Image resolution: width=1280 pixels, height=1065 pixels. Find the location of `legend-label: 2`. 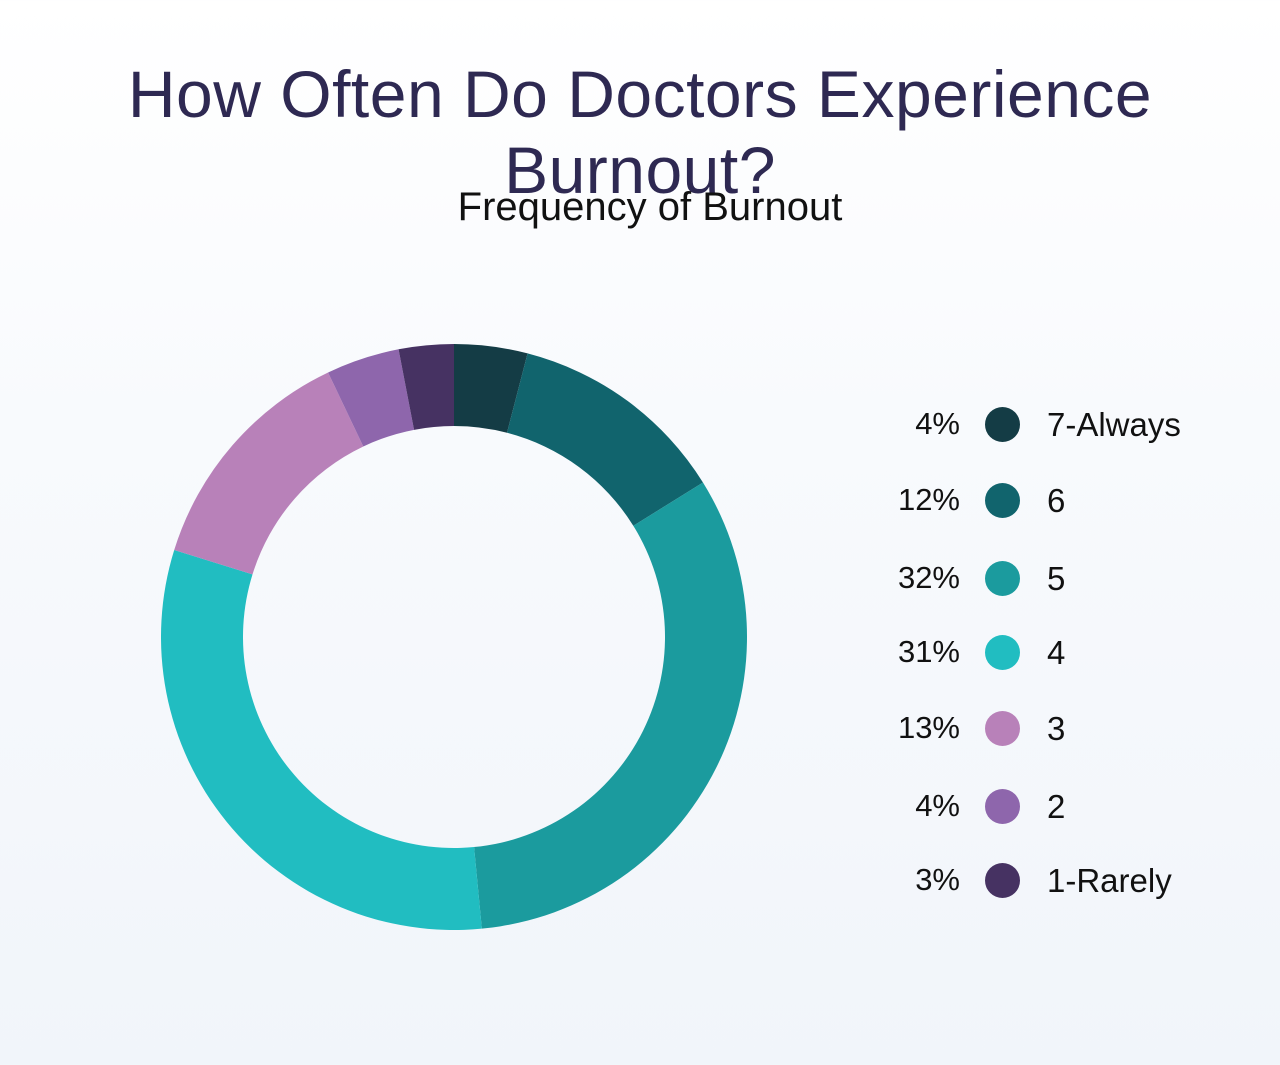

legend-label: 2 is located at coordinates (1056, 806).